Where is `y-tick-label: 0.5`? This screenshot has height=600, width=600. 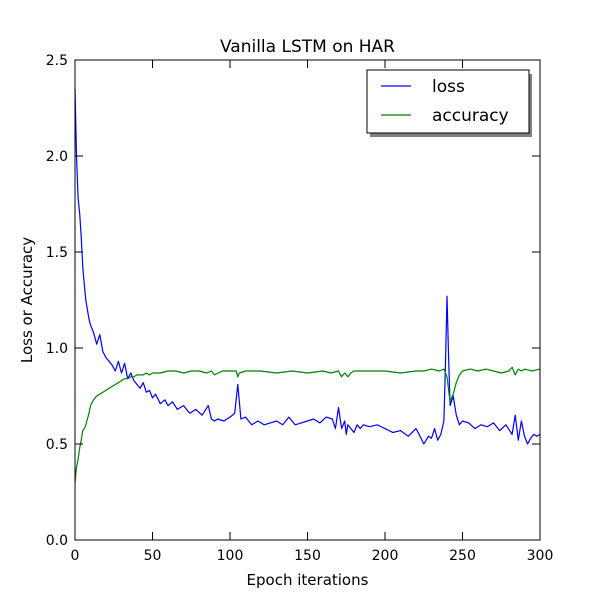 y-tick-label: 0.5 is located at coordinates (57, 445).